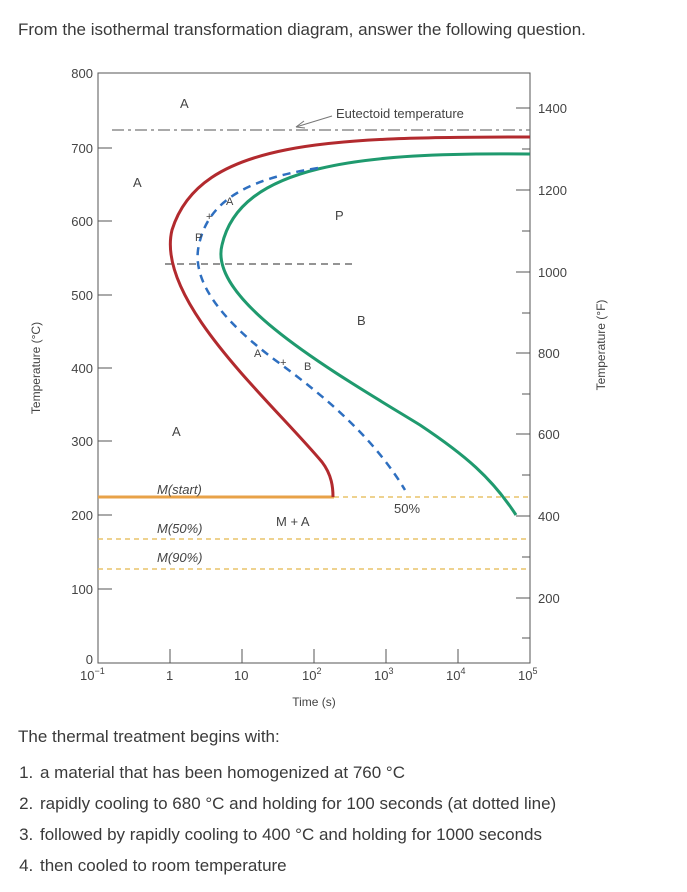  What do you see at coordinates (383, 674) in the screenshot?
I see `x-tick-label-4: 10³` at bounding box center [383, 674].